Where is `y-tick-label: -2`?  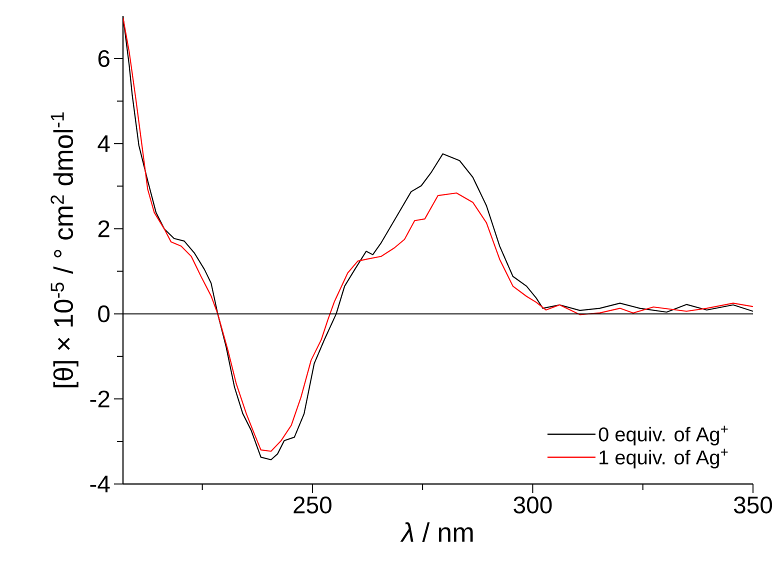
y-tick-label: -2 is located at coordinates (100, 399).